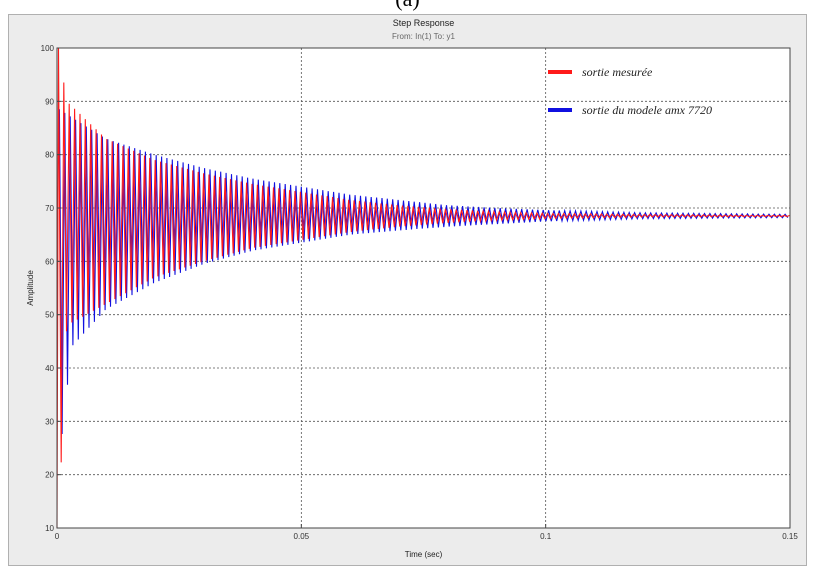 The width and height of the screenshot is (815, 570). What do you see at coordinates (49, 208) in the screenshot?
I see `y-tick-label: 70` at bounding box center [49, 208].